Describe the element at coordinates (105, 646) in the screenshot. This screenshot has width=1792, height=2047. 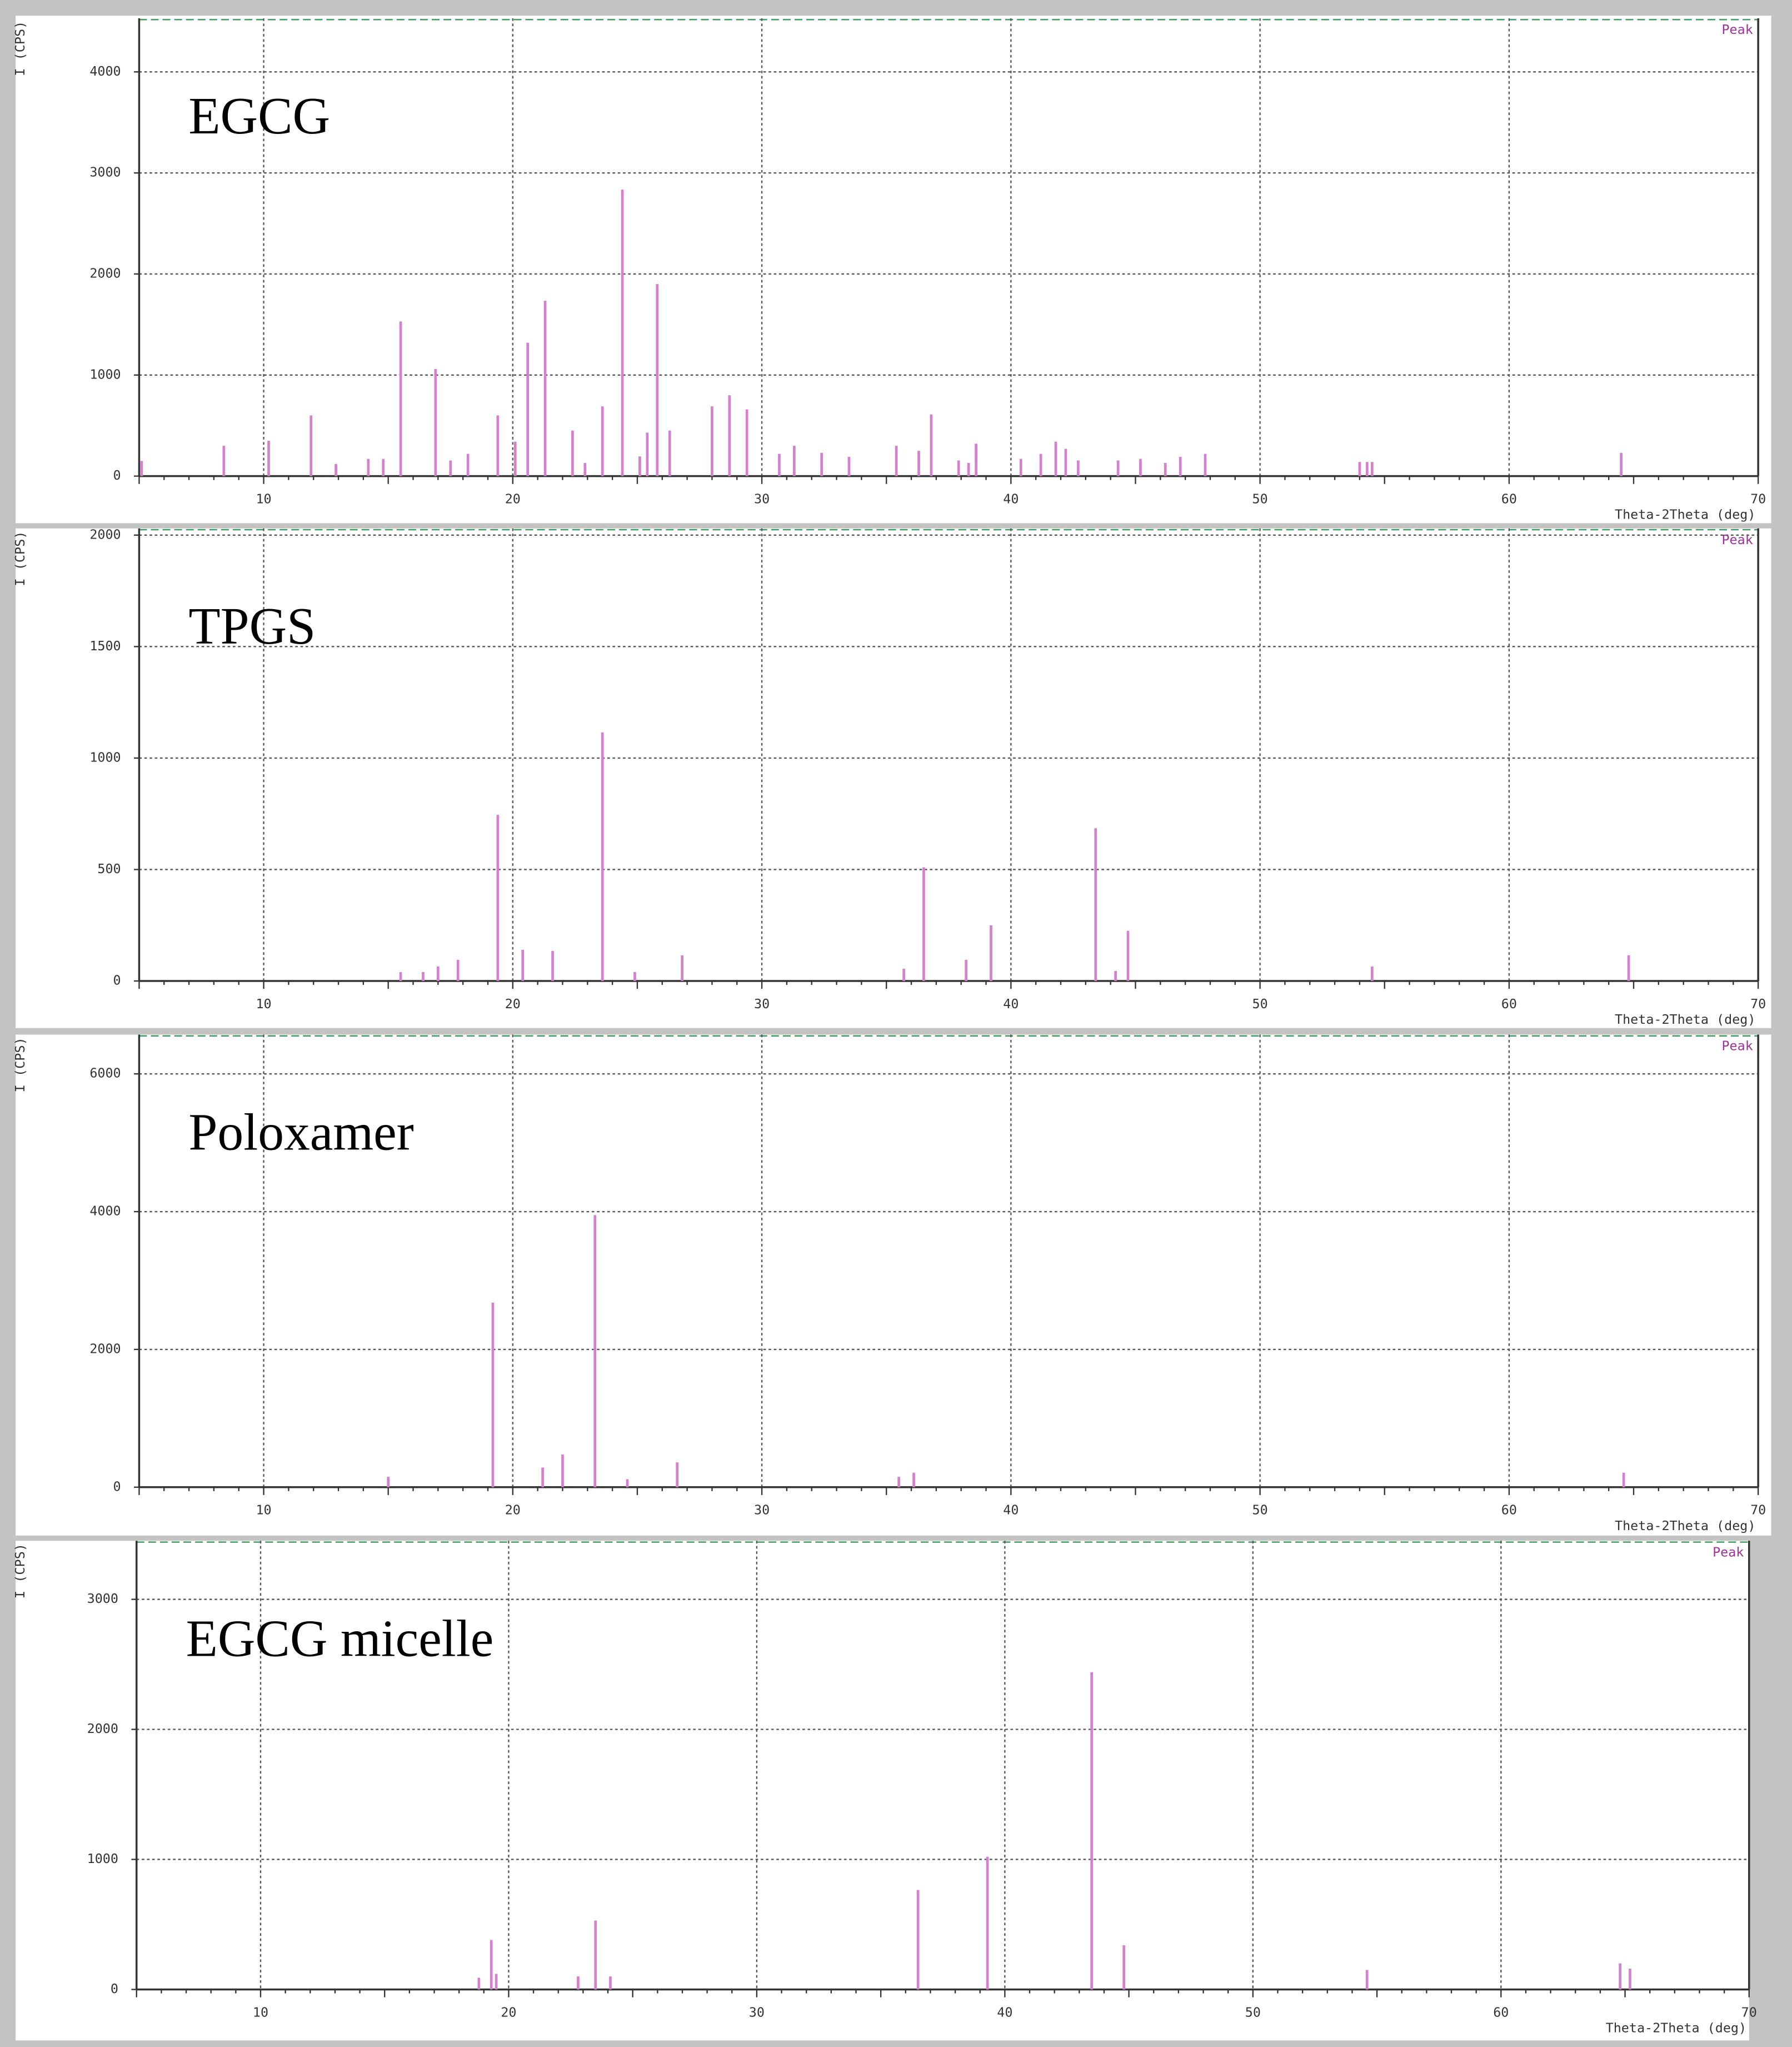
I see `y-tick-label: 1500` at that location.